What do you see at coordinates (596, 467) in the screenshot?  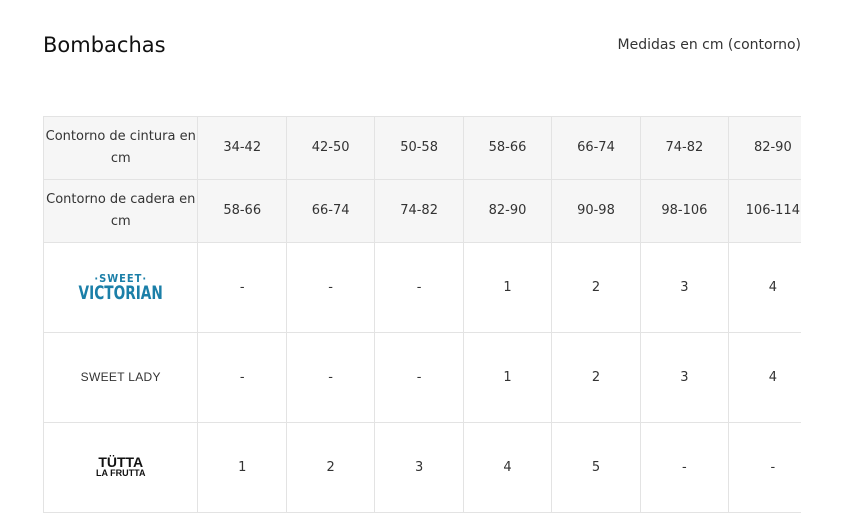 I see `size-cell: 5` at bounding box center [596, 467].